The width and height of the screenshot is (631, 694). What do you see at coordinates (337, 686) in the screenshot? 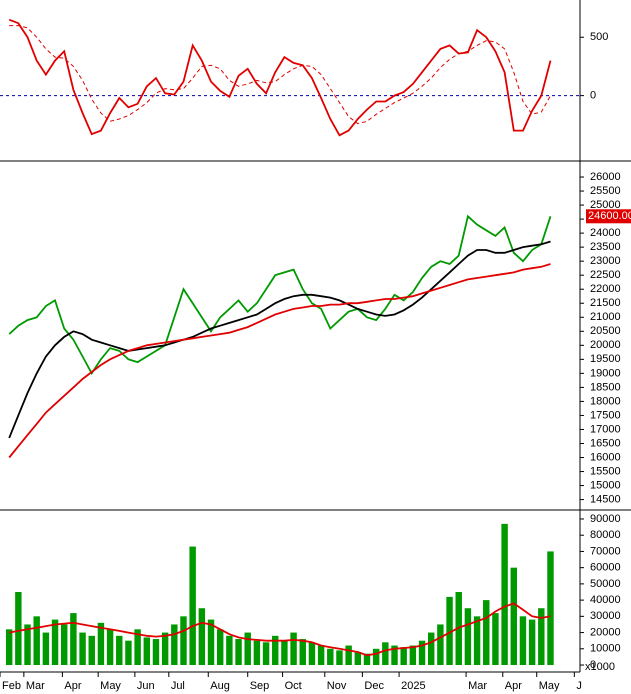
I see `x-tick-label: Nov` at bounding box center [337, 686].